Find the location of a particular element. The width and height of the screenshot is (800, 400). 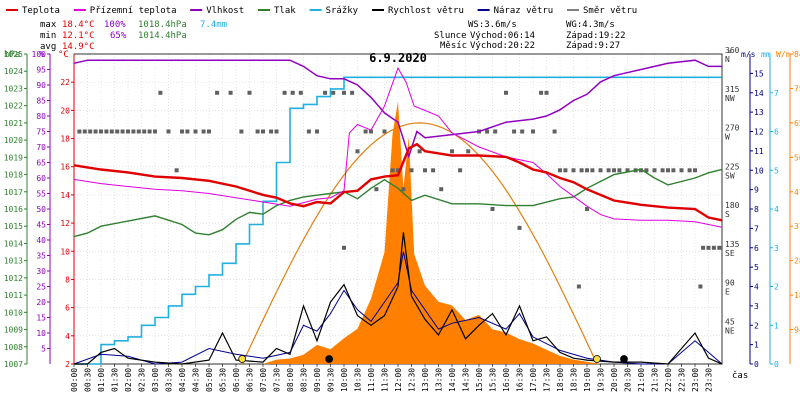

x-tick-label-21: 10:30 is located at coordinates (358, 380).